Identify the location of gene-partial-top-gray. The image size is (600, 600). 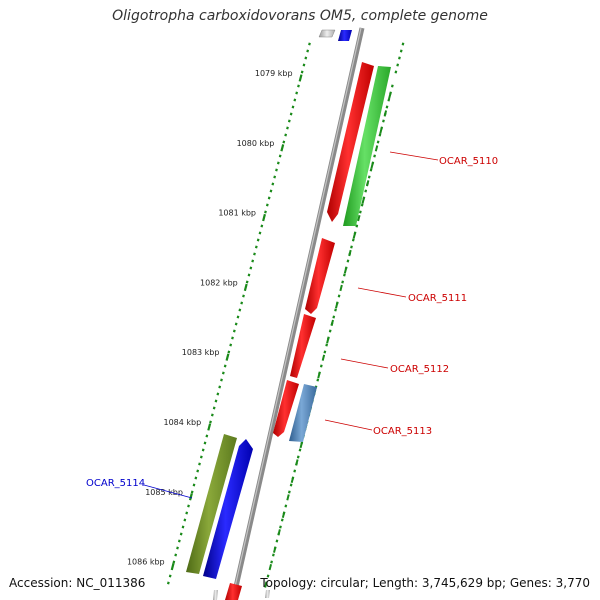
(327, 33).